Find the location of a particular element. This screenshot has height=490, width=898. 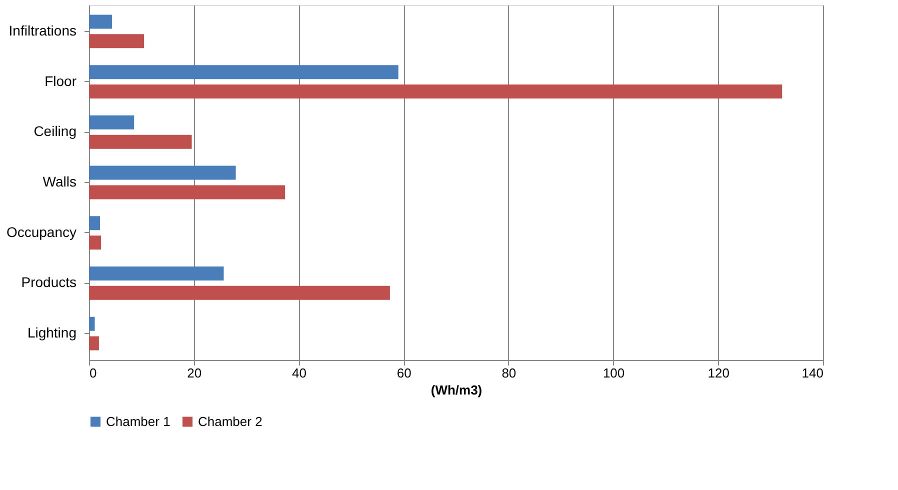

y-tick-label: Walls is located at coordinates (59, 182).